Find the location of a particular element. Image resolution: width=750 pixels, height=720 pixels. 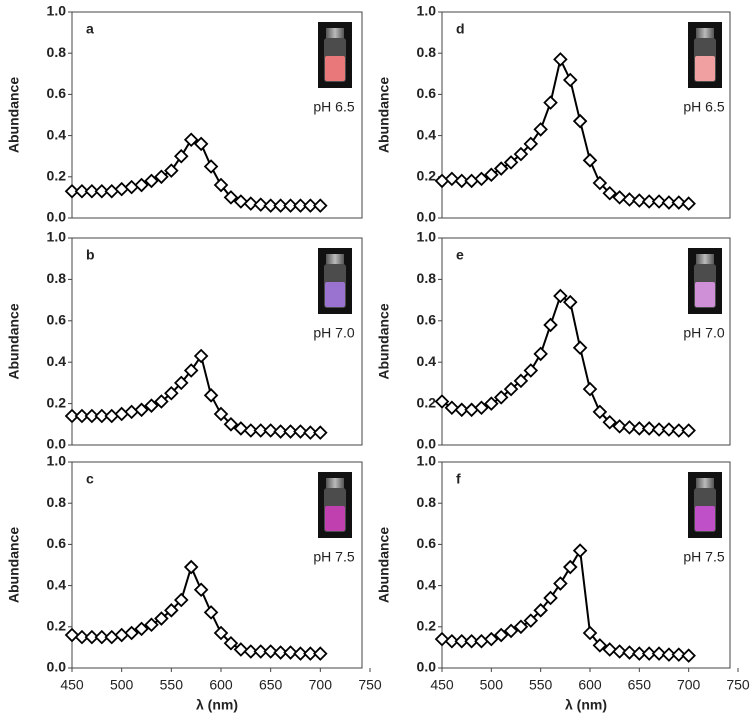

y-axis-label: Abundance is located at coordinates (14, 115).